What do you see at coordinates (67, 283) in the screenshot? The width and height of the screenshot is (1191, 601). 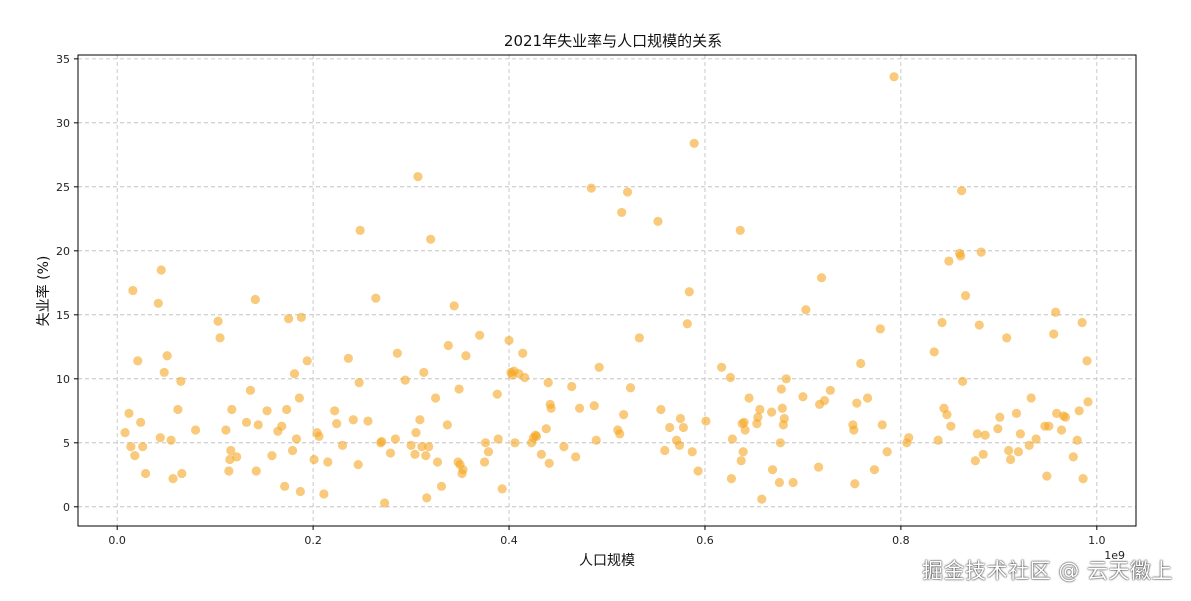 I see `y-axis-ticks: 0 5 10 15 20 25 30 35` at bounding box center [67, 283].